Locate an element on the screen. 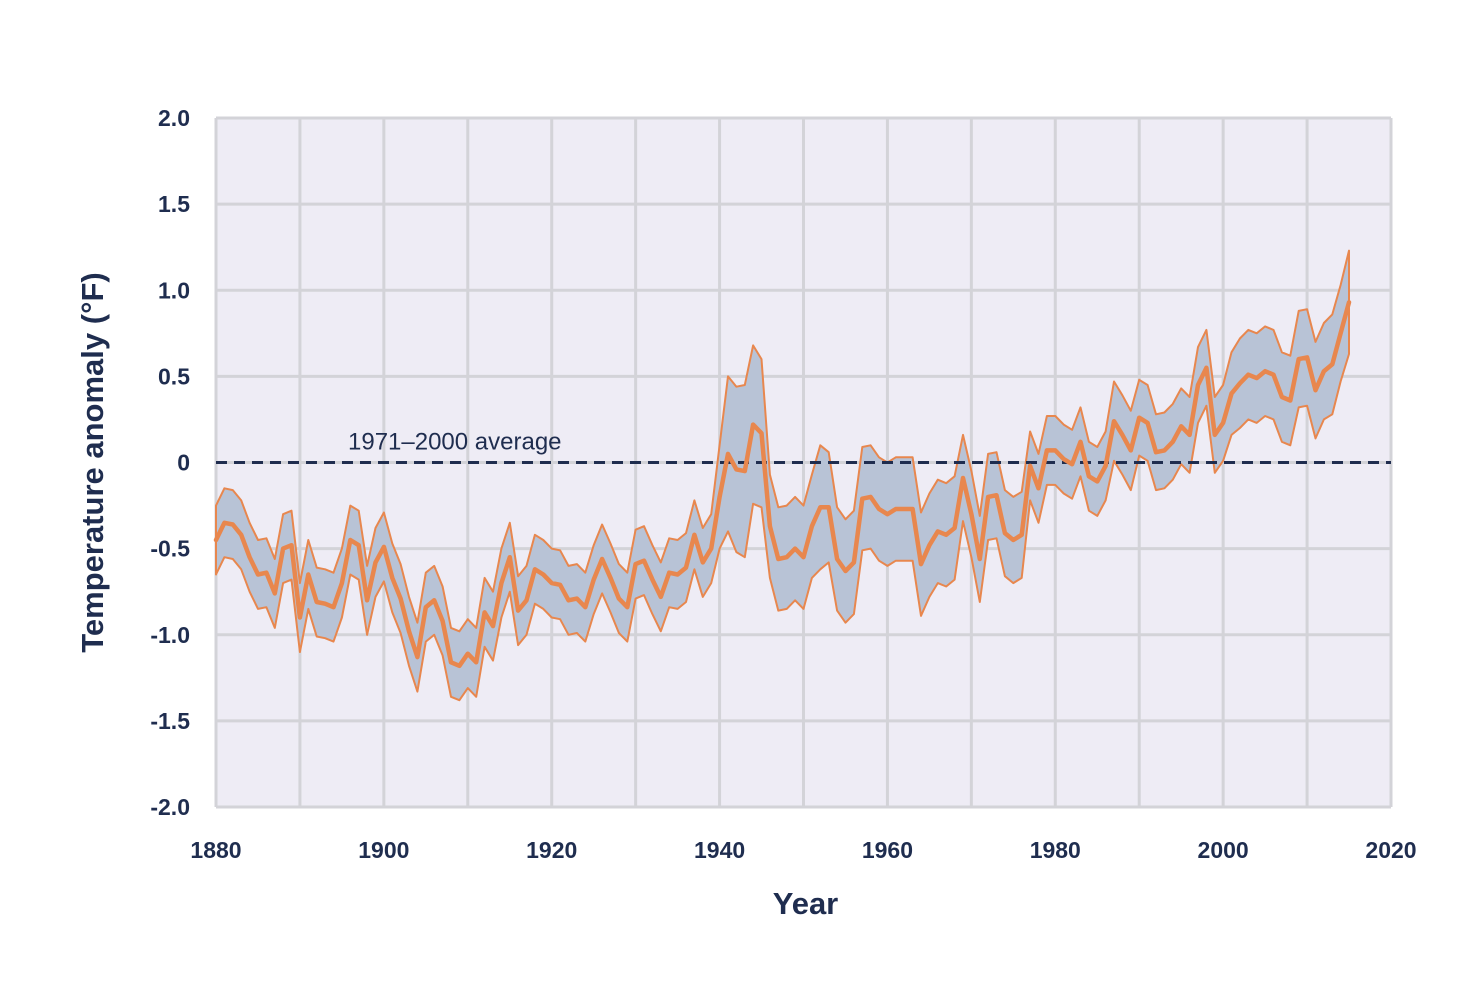 This screenshot has width=1474, height=982. x-tick-label: 1960 is located at coordinates (887, 850).